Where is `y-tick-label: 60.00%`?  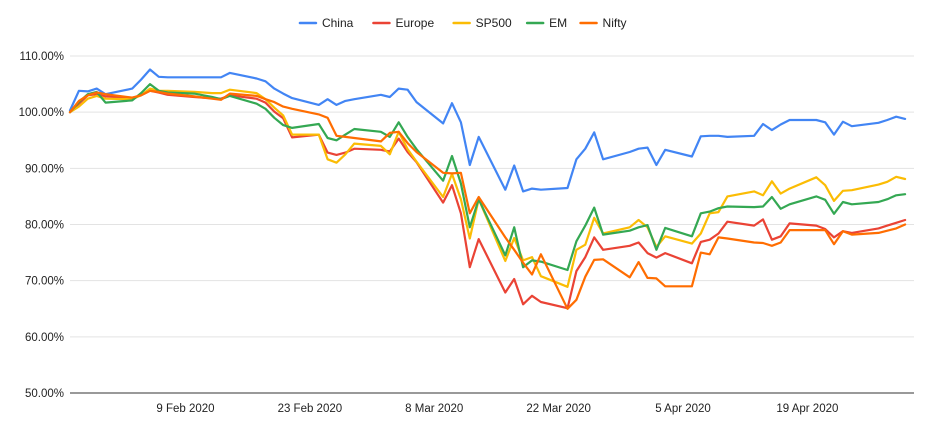 y-tick-label: 60.00% is located at coordinates (44, 338).